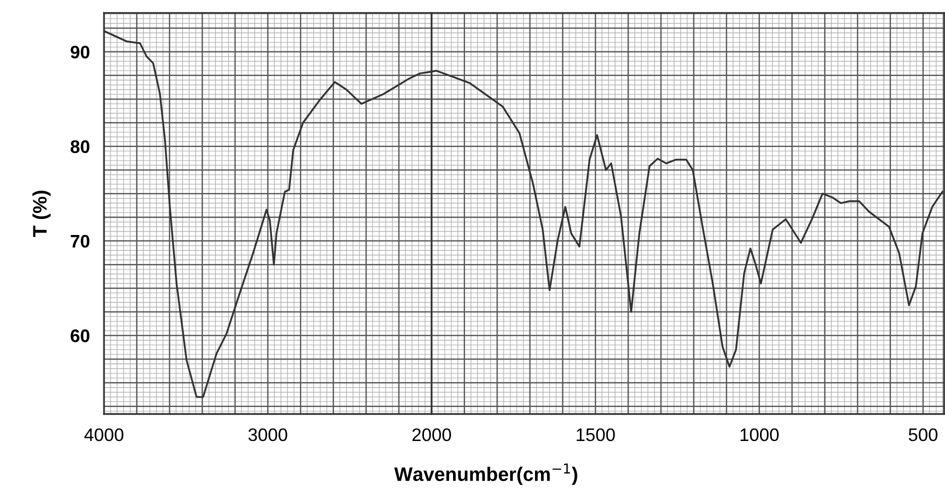 This screenshot has width=945, height=490. I want to click on y-tick-label: 70, so click(80, 241).